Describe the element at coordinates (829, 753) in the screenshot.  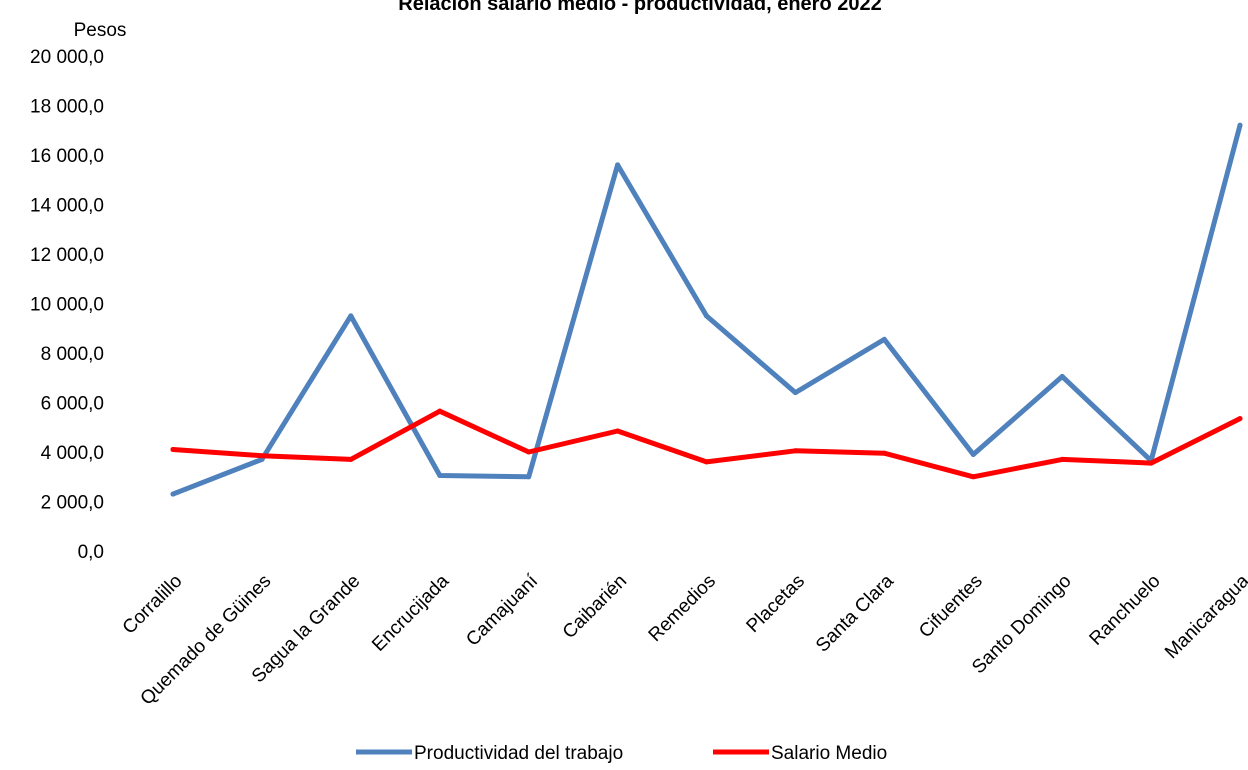
I see `legend-label: Salario Medio` at that location.